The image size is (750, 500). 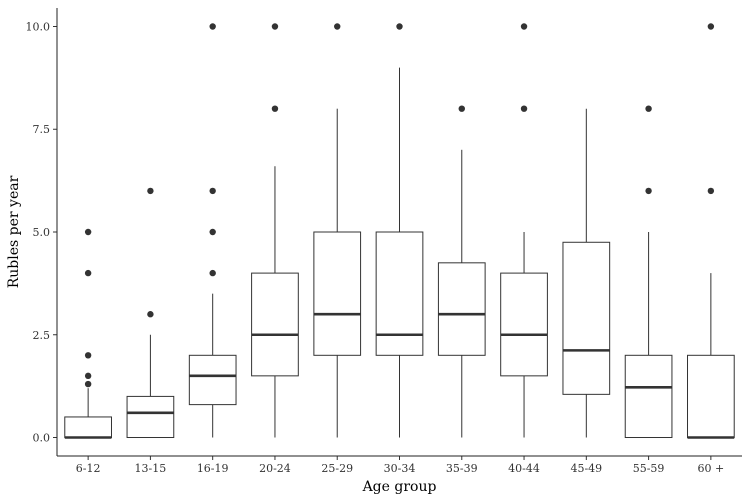 I want to click on x-tick-label: 13-15, so click(x=151, y=468).